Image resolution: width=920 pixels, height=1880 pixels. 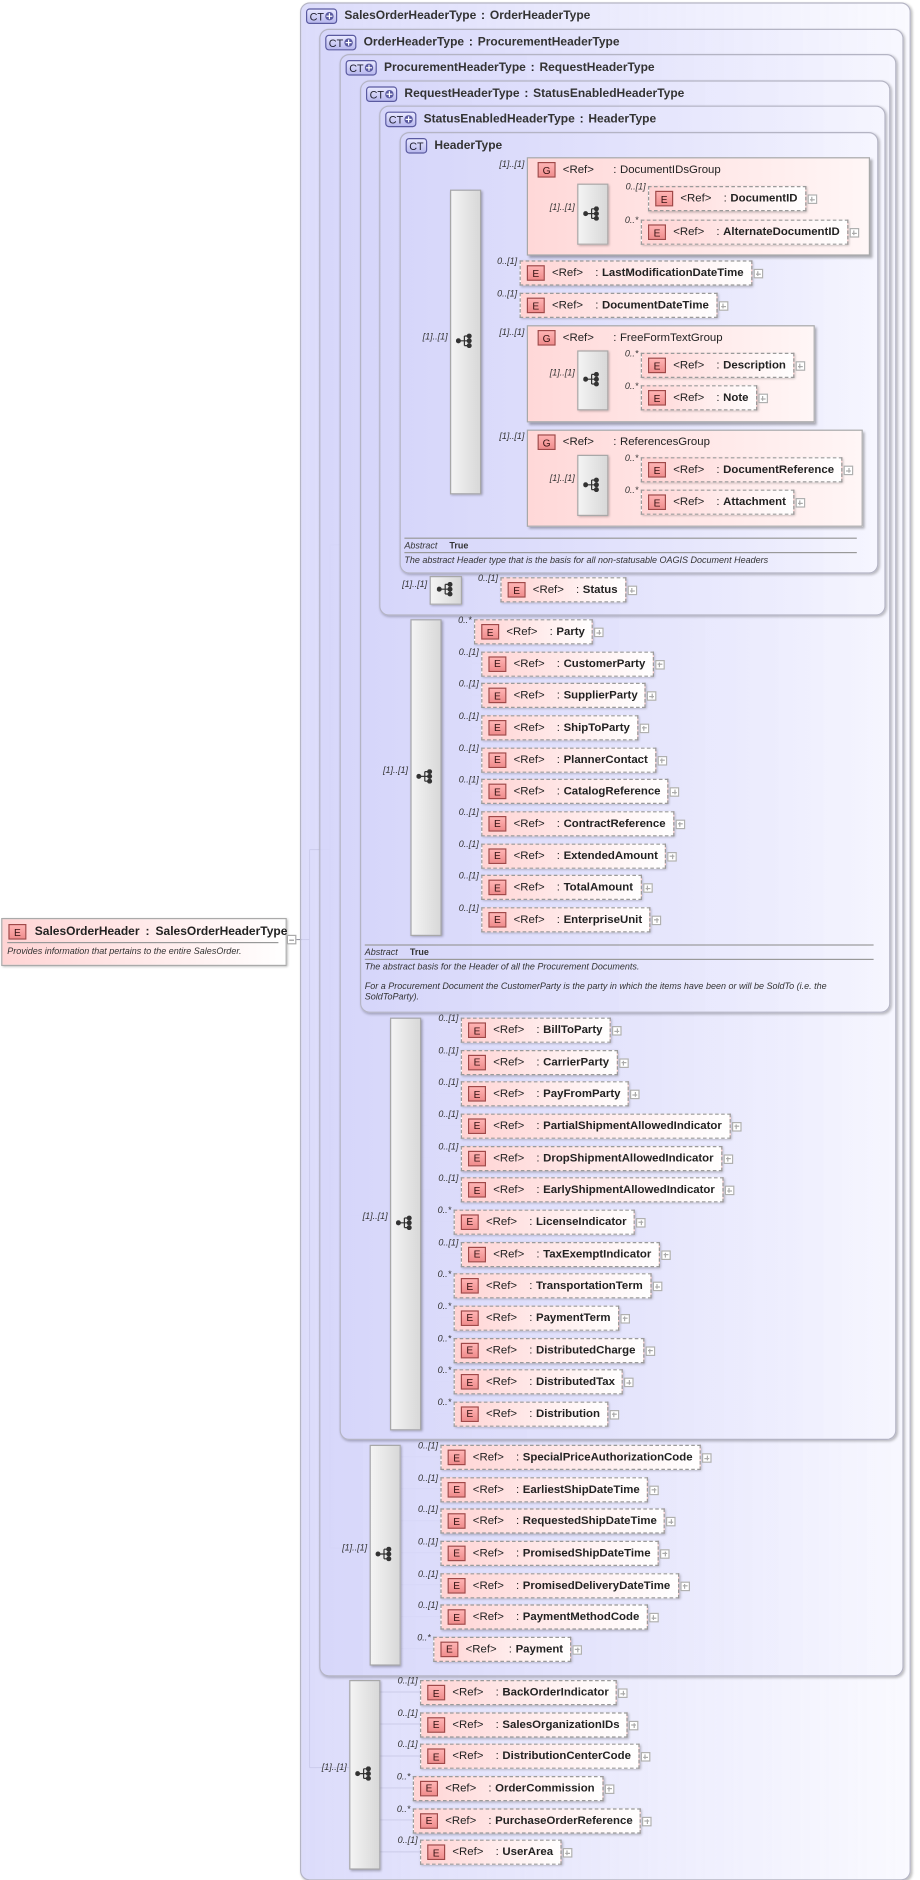 What do you see at coordinates (573, 664) in the screenshot?
I see `element-box: E <Ref>: CustomerParty` at bounding box center [573, 664].